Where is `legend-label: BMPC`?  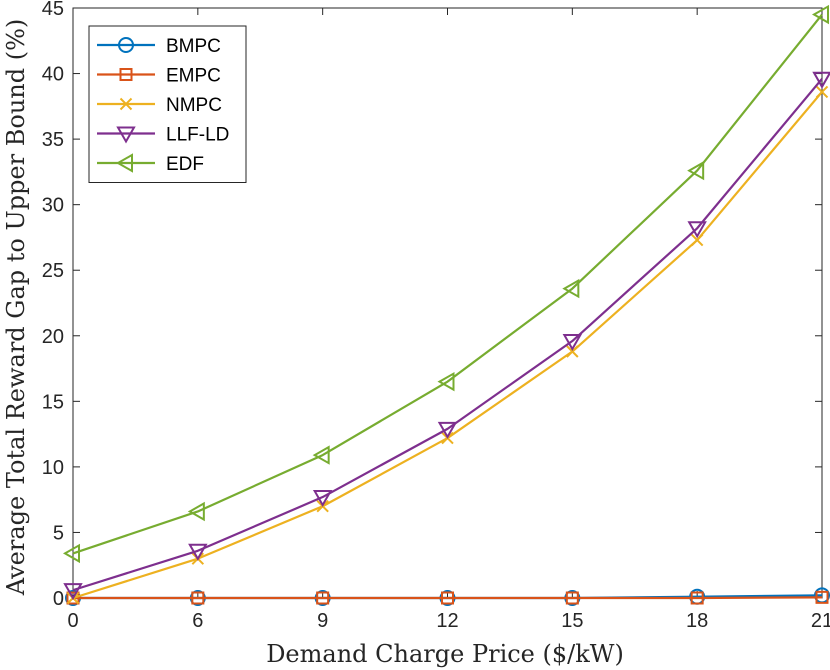
legend-label: BMPC is located at coordinates (193, 46).